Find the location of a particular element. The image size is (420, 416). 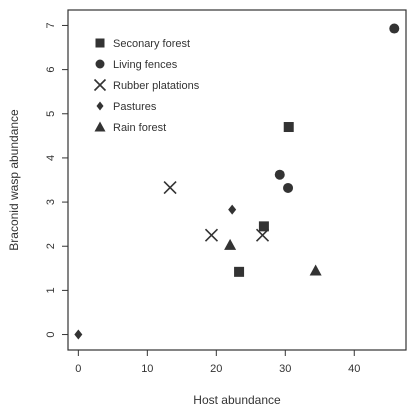

y-tick-label: 0 is located at coordinates (51, 334).